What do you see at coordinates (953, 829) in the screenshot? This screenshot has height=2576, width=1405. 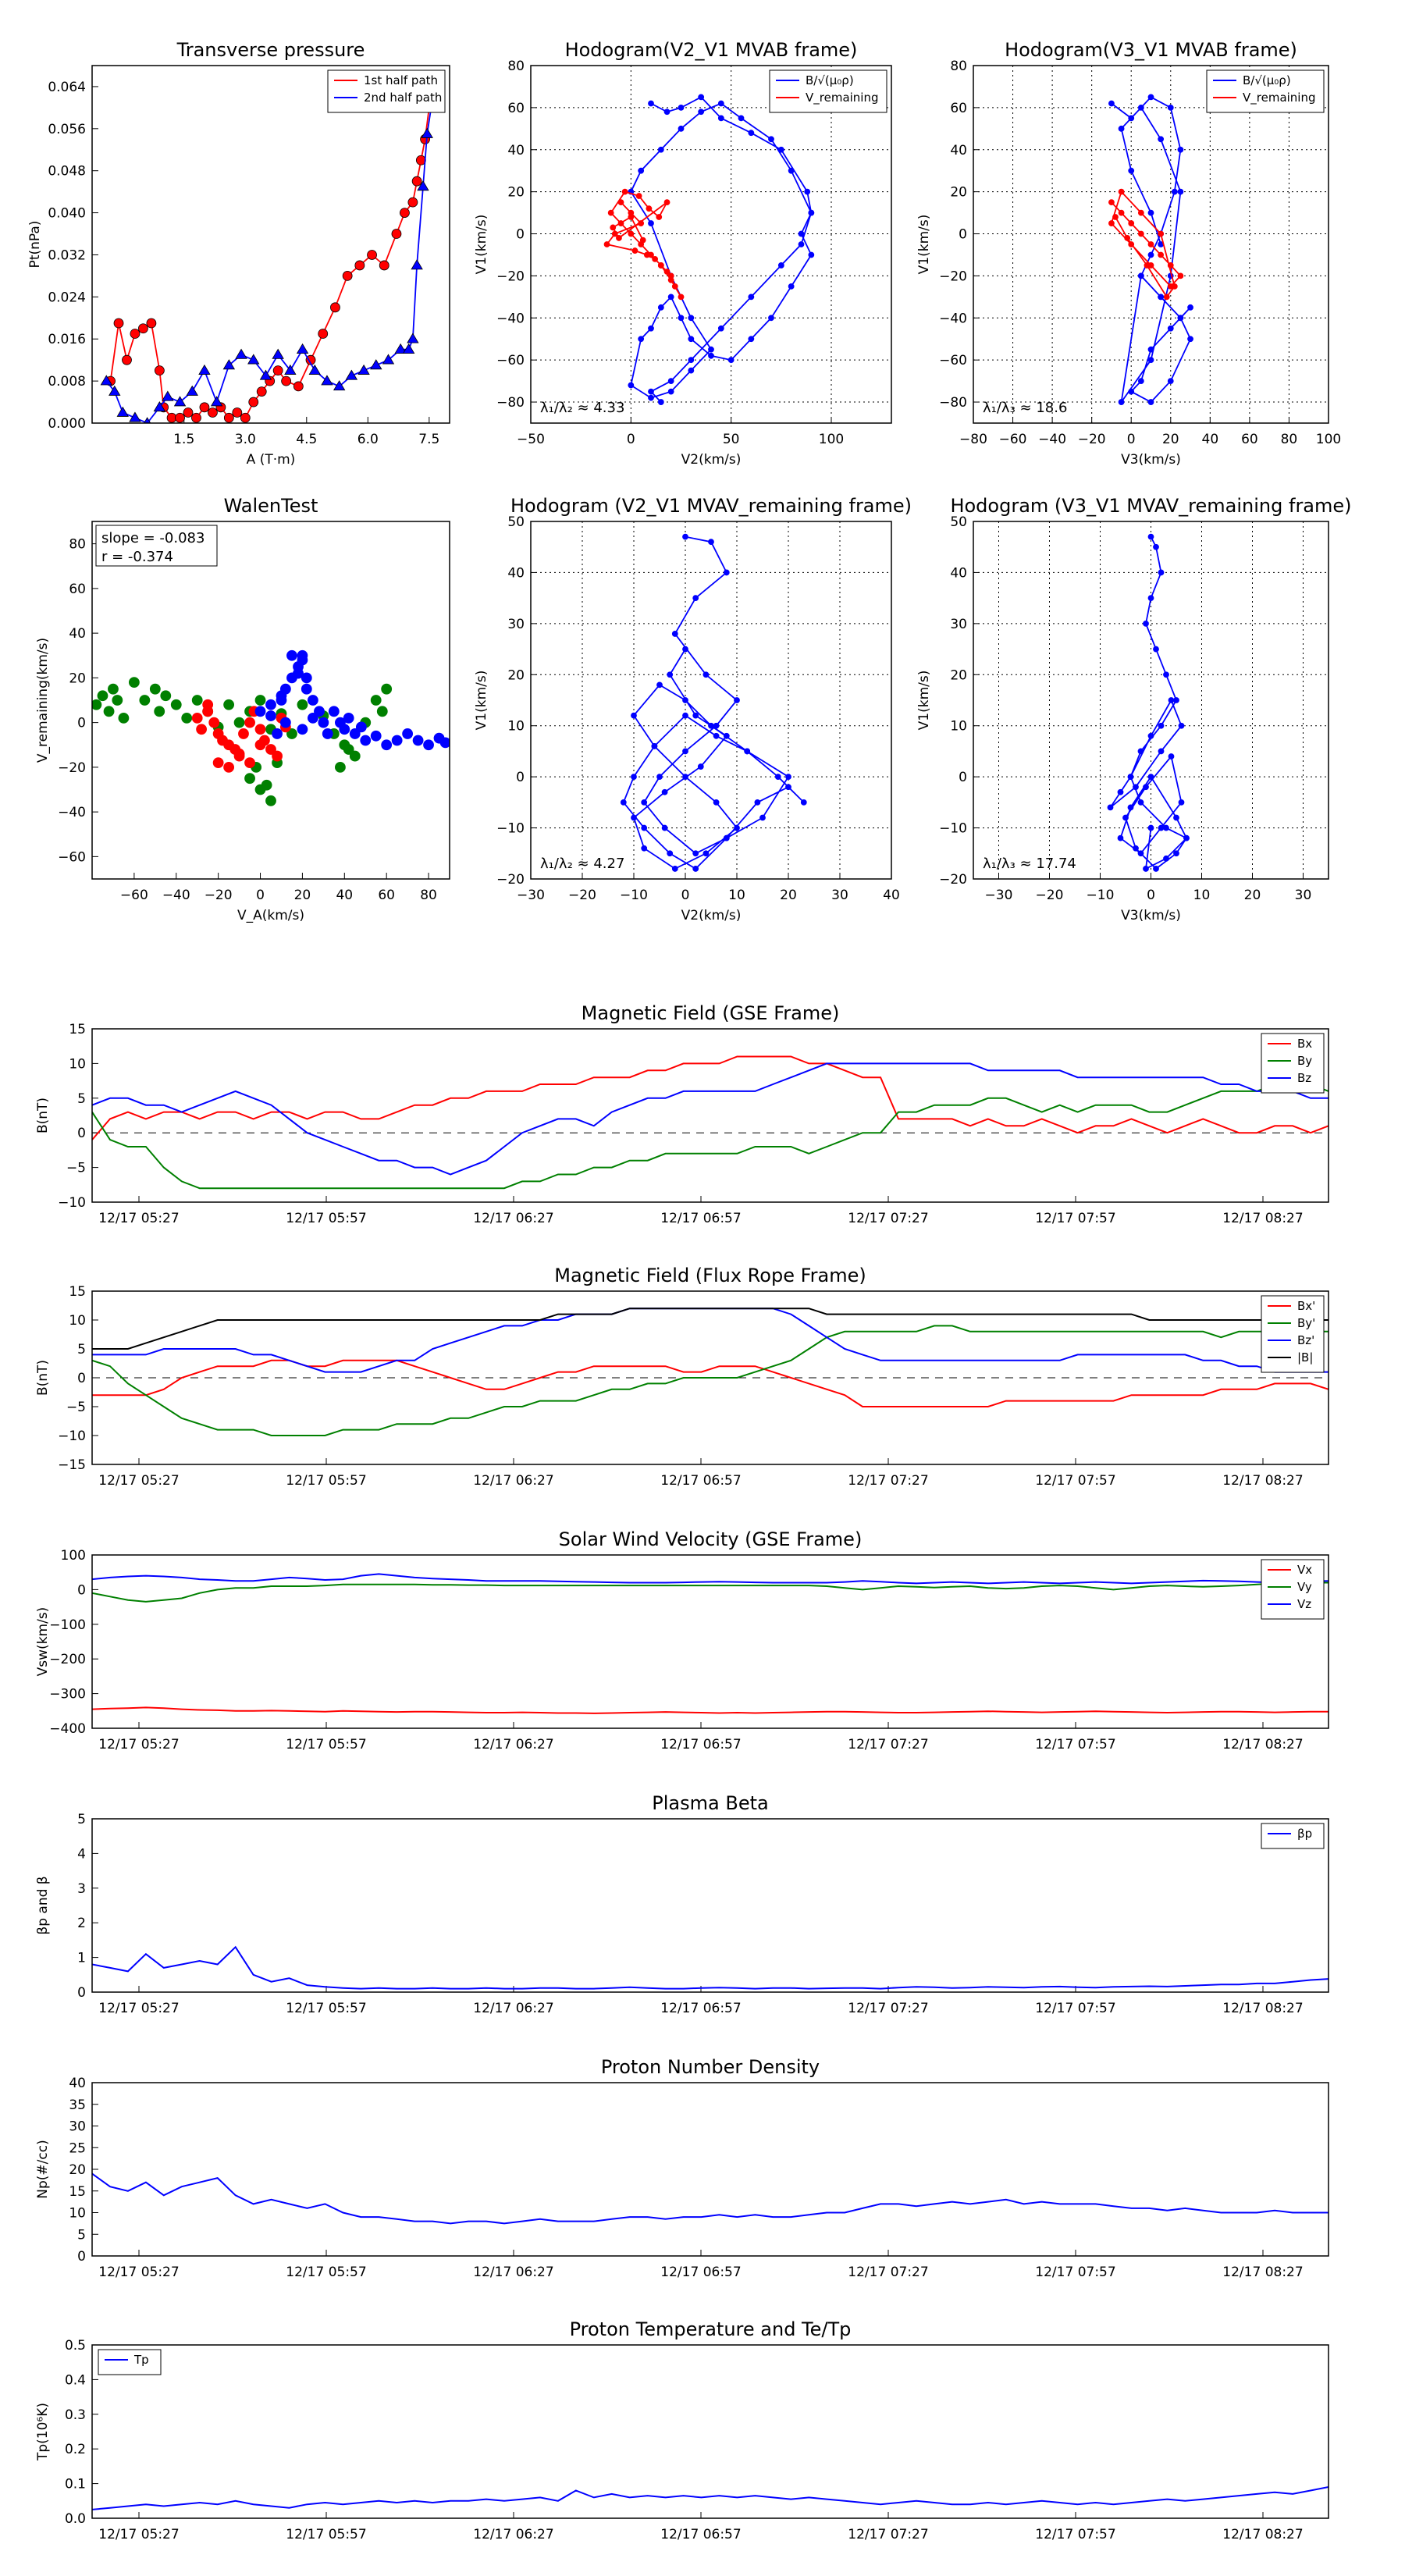 I see `y-tick-label: −10` at bounding box center [953, 829].